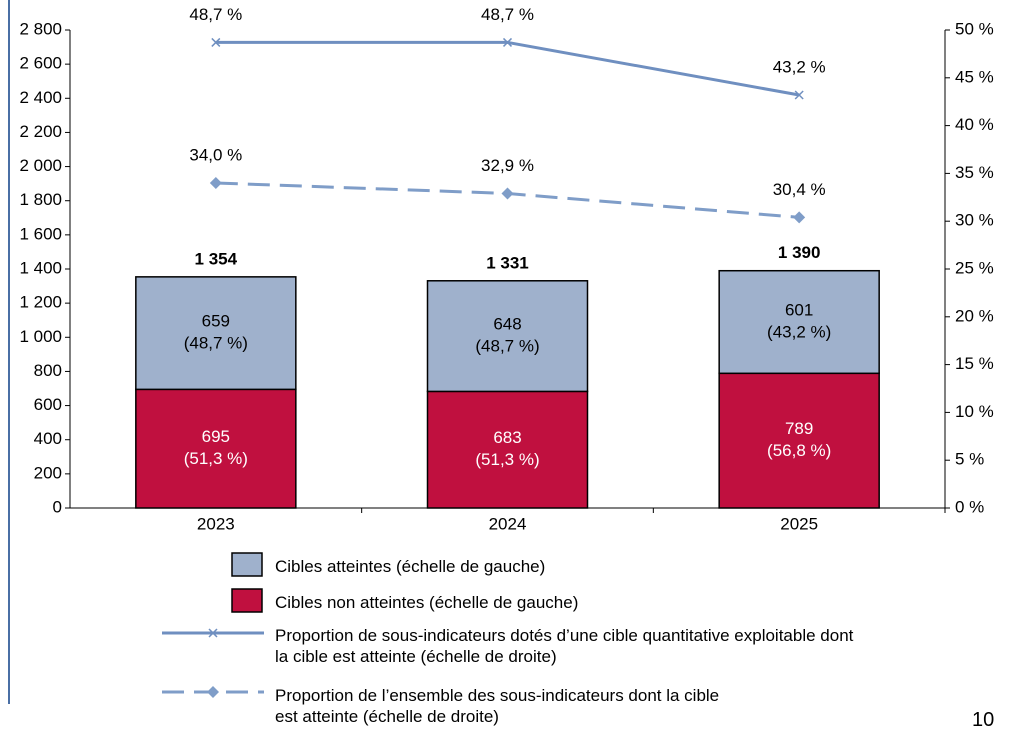  What do you see at coordinates (40, 131) in the screenshot?
I see `y-tick-label: 2 200` at bounding box center [40, 131].